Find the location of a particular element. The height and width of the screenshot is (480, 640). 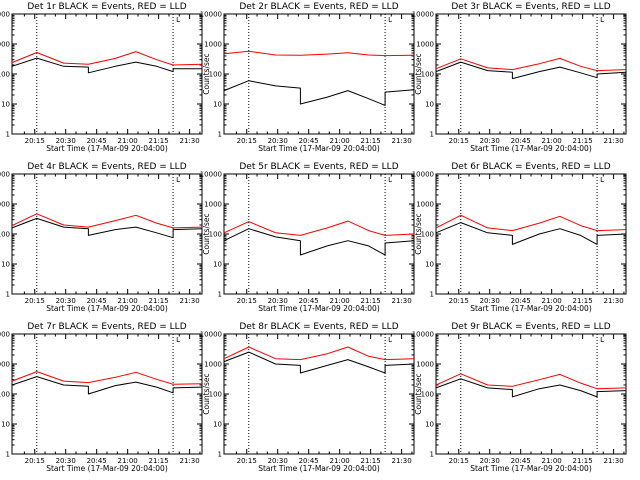

panel-title: Det 7r BLACK = Events, RED = LLD is located at coordinates (106, 327).